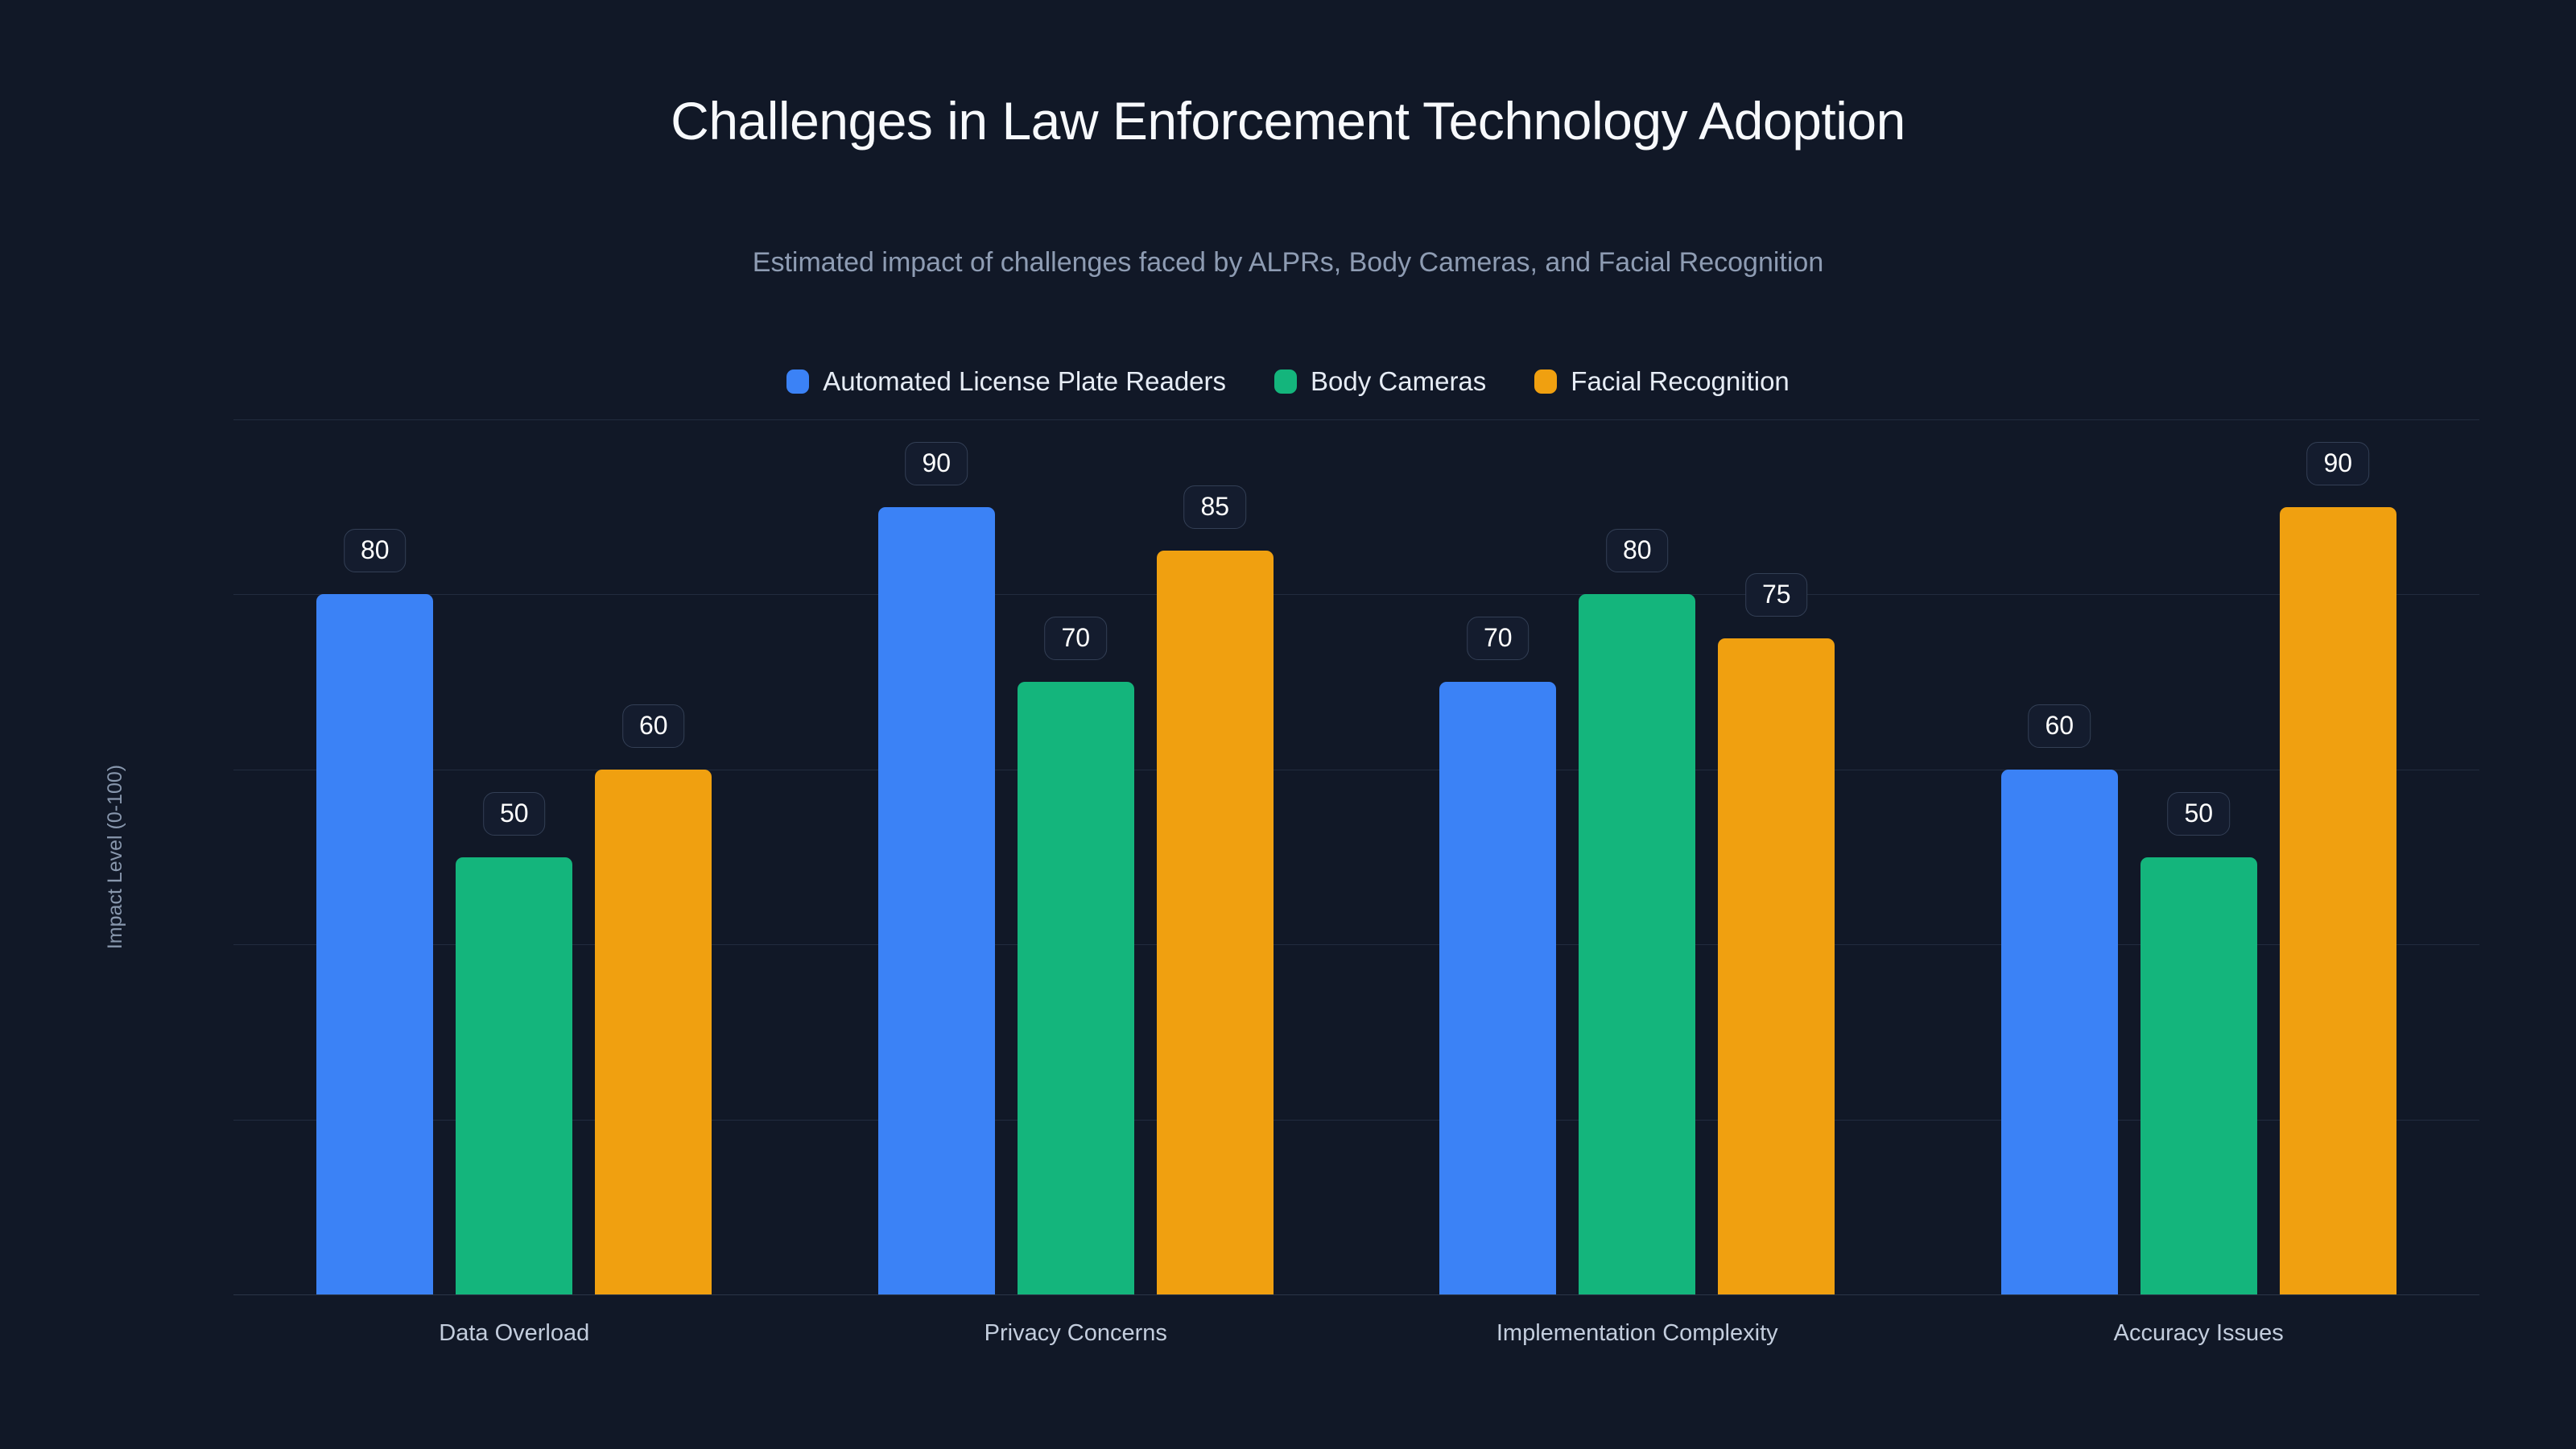 The height and width of the screenshot is (1449, 2576). Describe the element at coordinates (1025, 381) in the screenshot. I see `legend-item-label: Automated License Plate Readers` at that location.